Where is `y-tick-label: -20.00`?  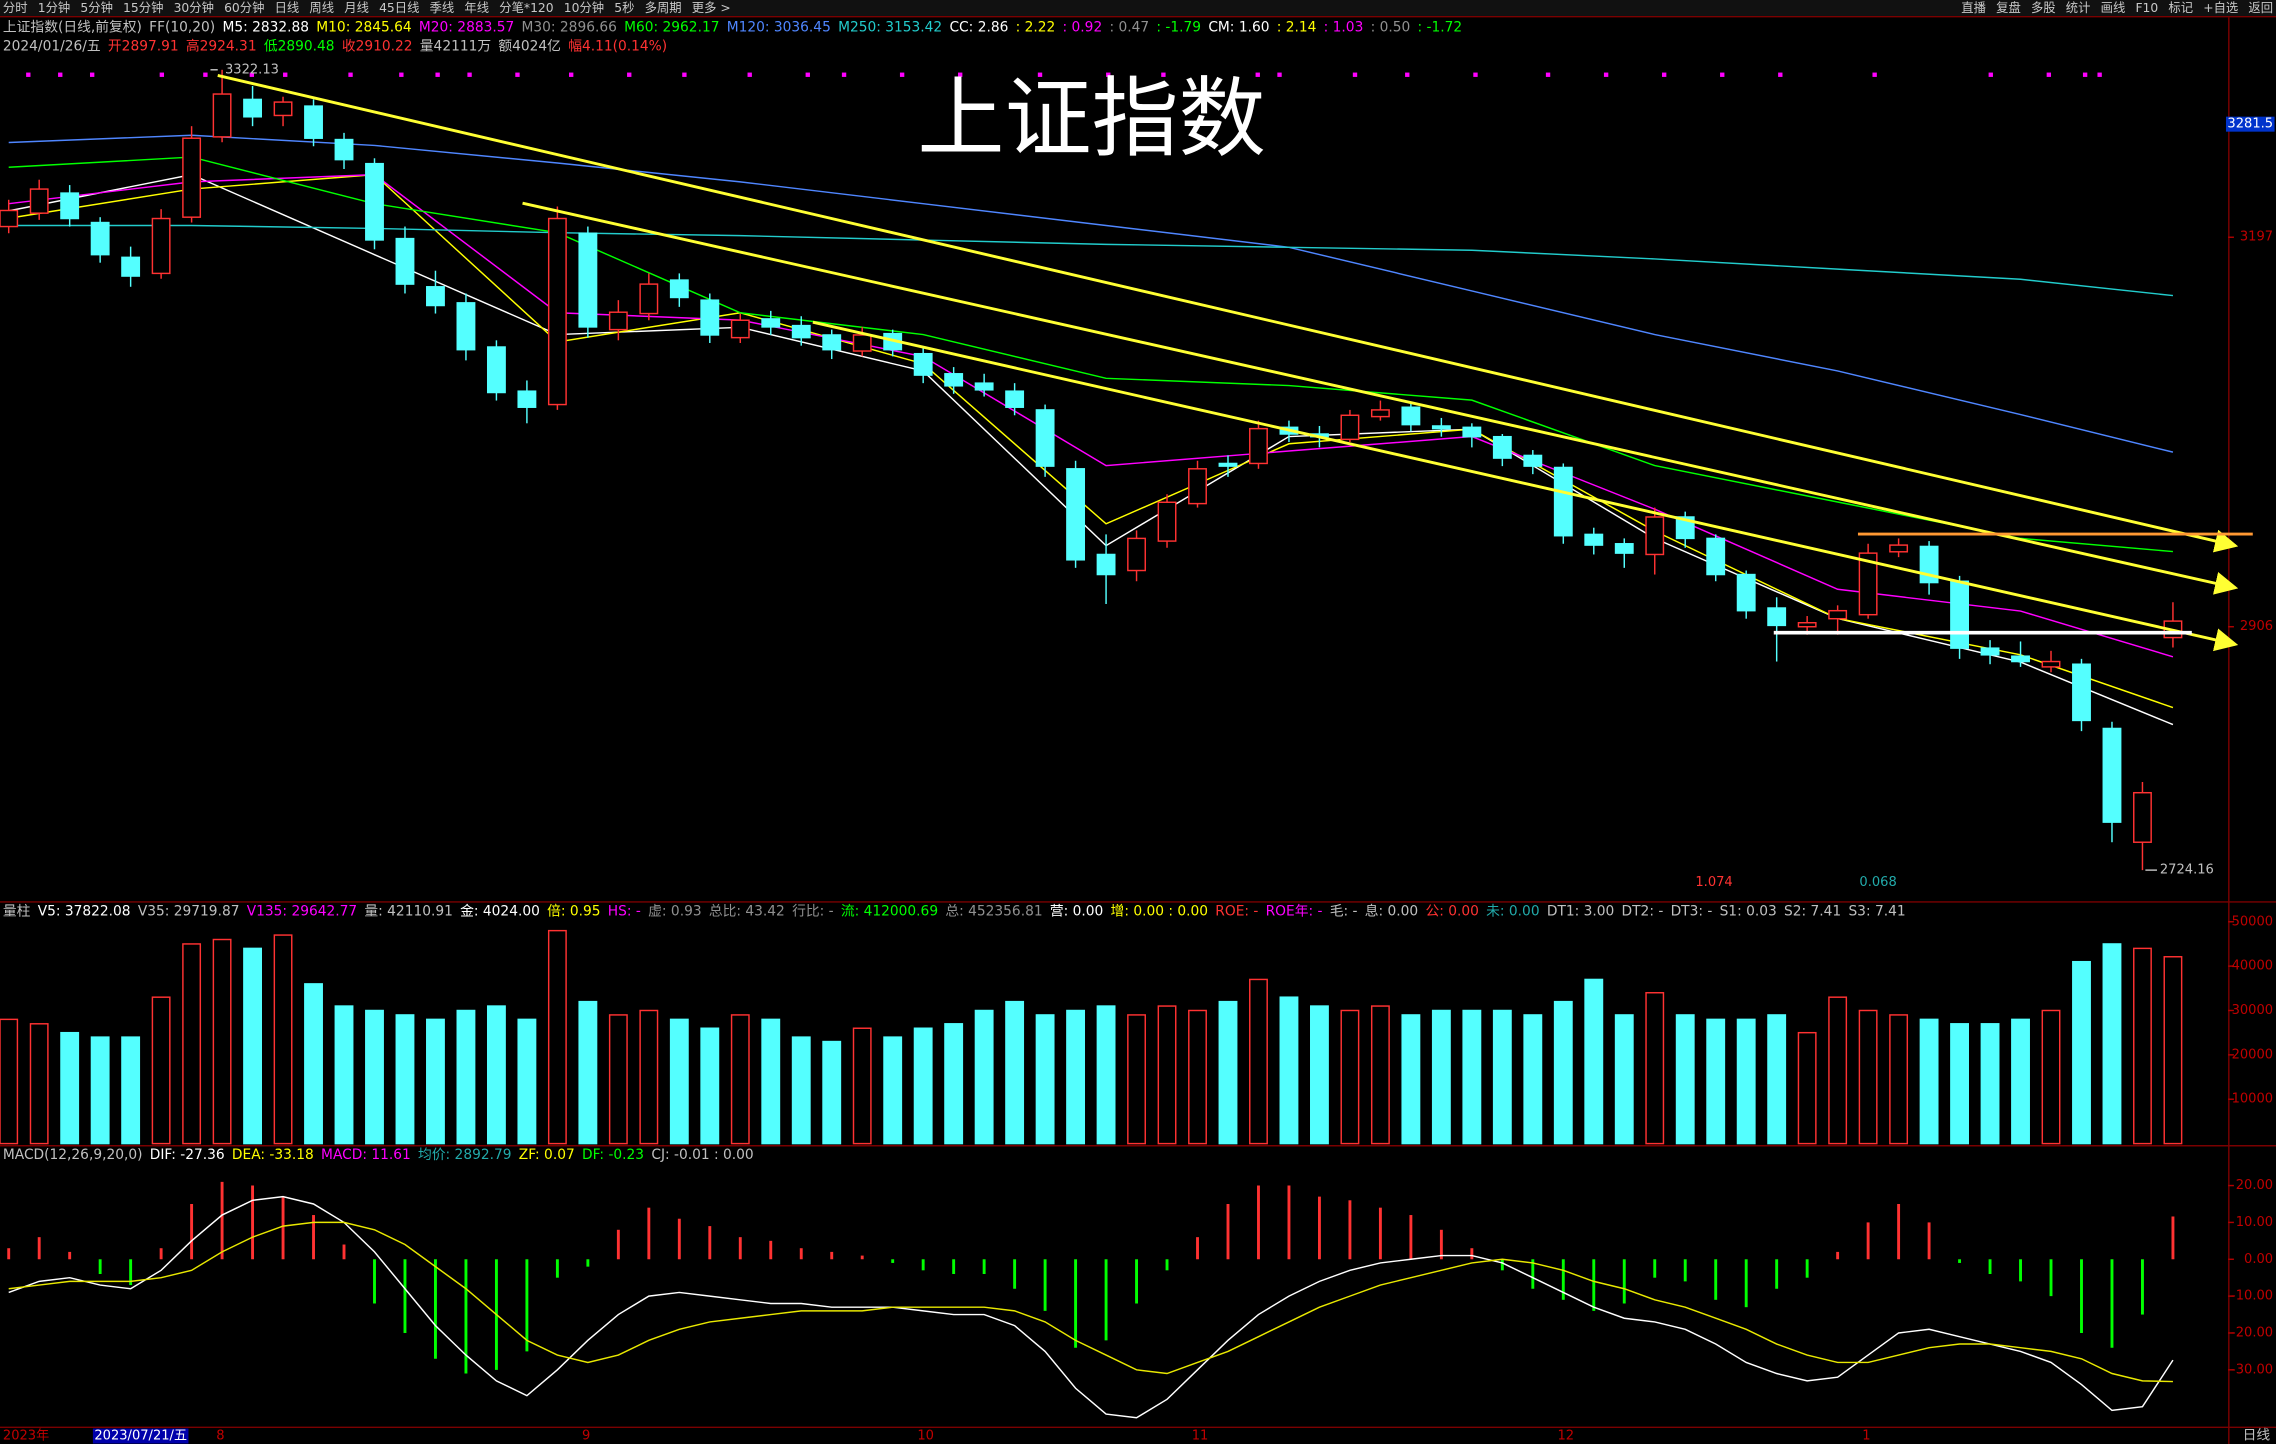 y-tick-label: -20.00 is located at coordinates (2252, 1332).